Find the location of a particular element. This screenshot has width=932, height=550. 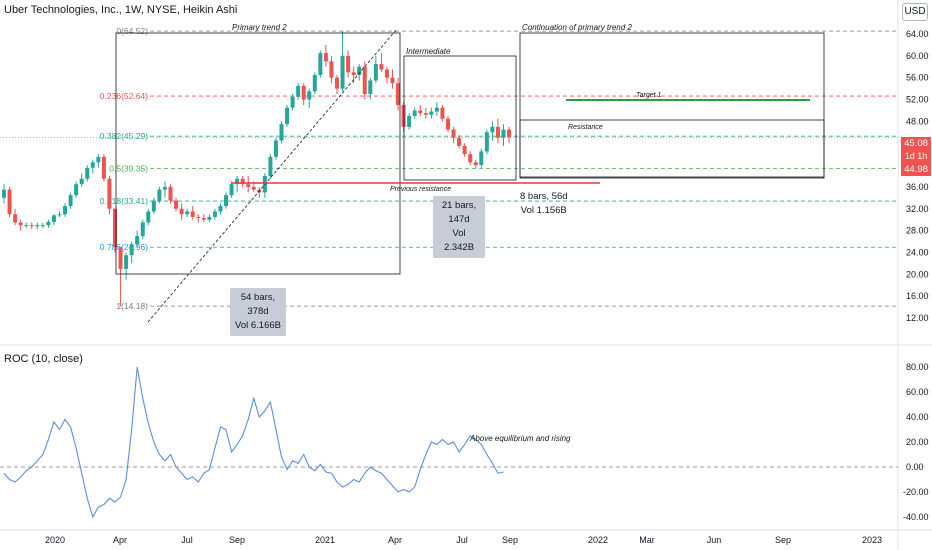

primary-trendline is located at coordinates (272, 176).